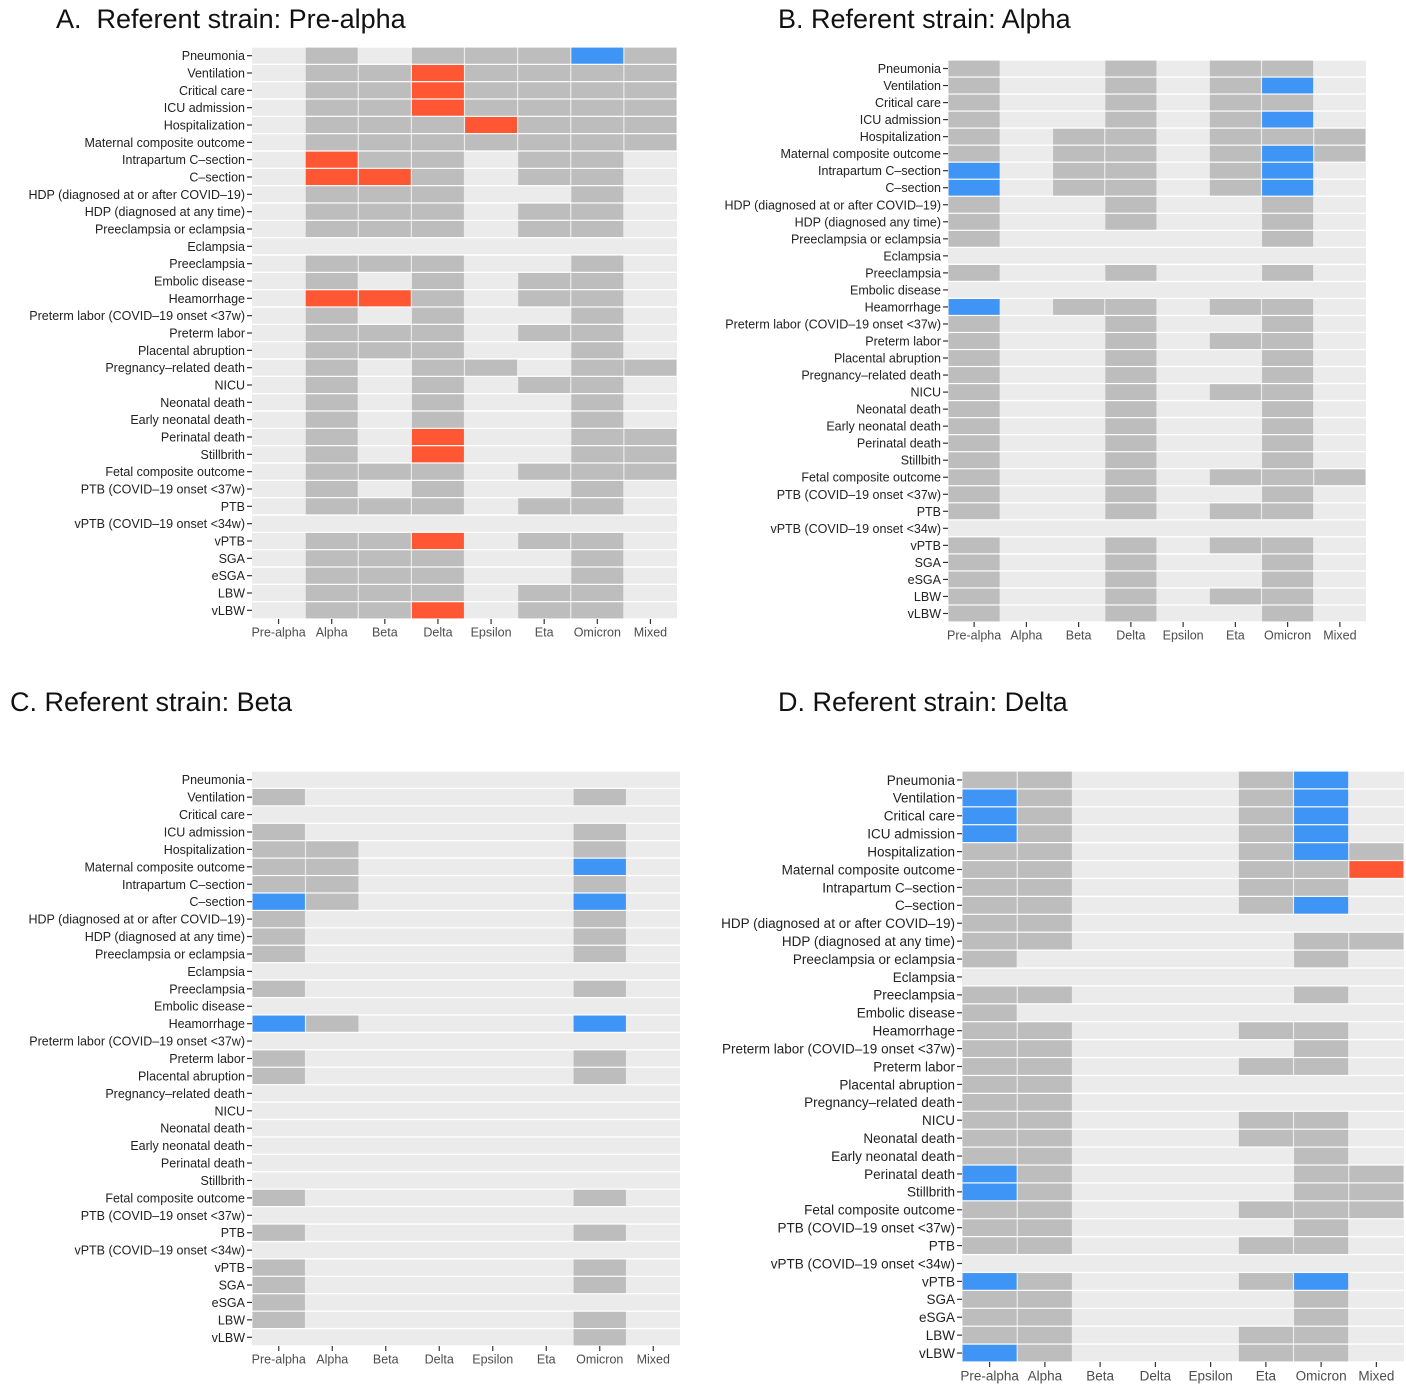 This screenshot has height=1386, width=1406. Describe the element at coordinates (923, 702) in the screenshot. I see `panel-d-title: D. Referent strain: Delta` at that location.